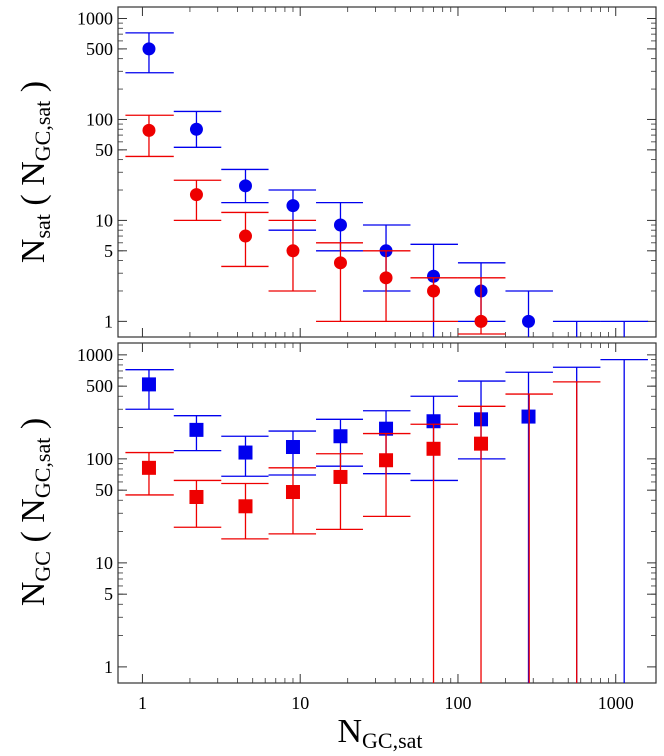 The image size is (664, 756). What do you see at coordinates (108, 251) in the screenshot?
I see `top-ytick-label: 5` at bounding box center [108, 251].